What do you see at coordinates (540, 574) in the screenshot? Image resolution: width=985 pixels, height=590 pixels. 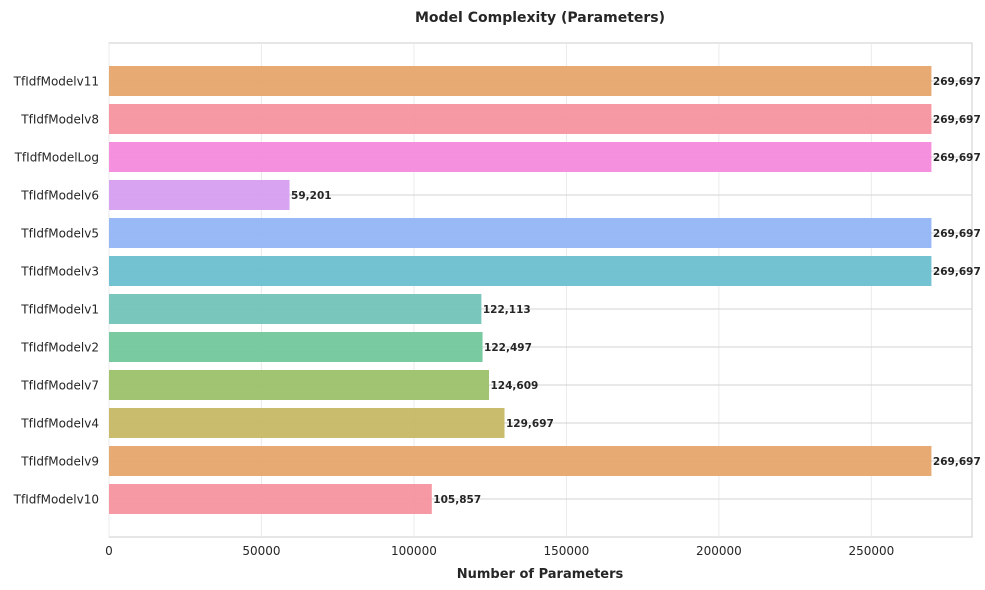 I see `x-axis-label: Number of Parameters` at bounding box center [540, 574].